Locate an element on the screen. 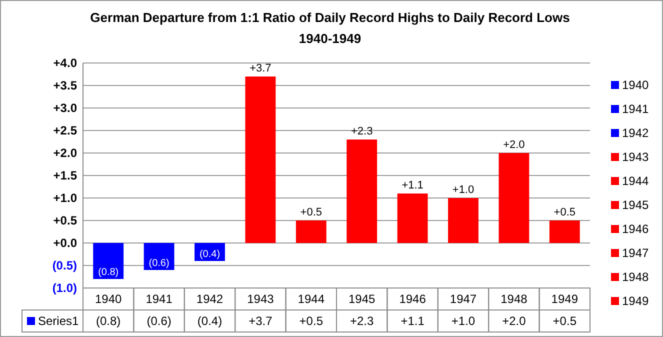 The width and height of the screenshot is (663, 337). y-tick-label: +2.0 is located at coordinates (65, 153).